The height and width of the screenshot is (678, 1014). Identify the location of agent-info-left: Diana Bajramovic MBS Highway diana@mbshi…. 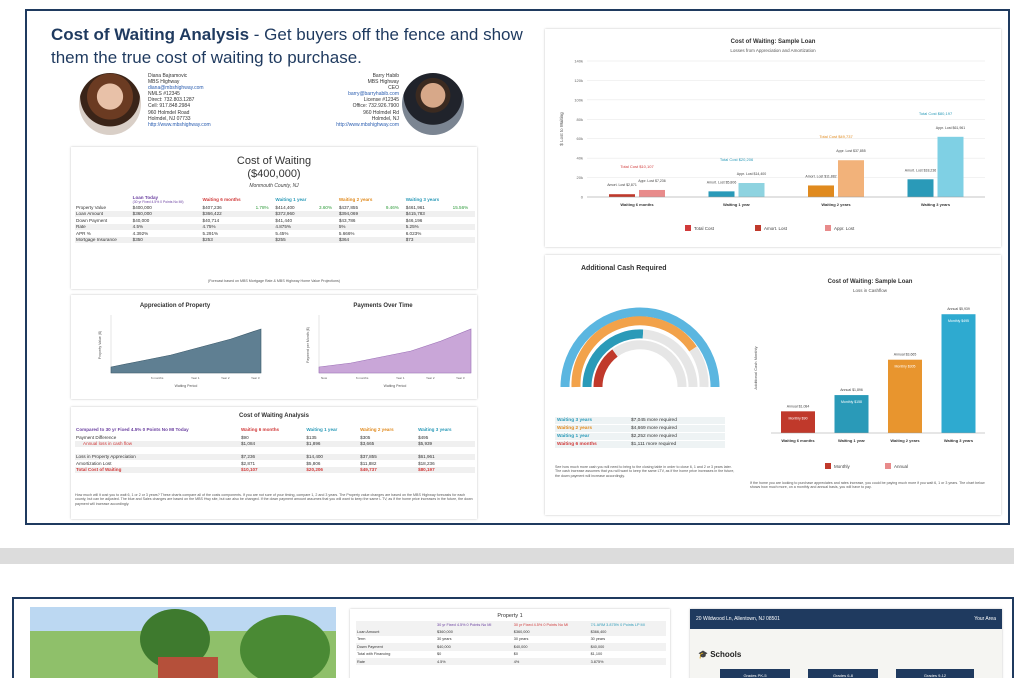
(179, 100).